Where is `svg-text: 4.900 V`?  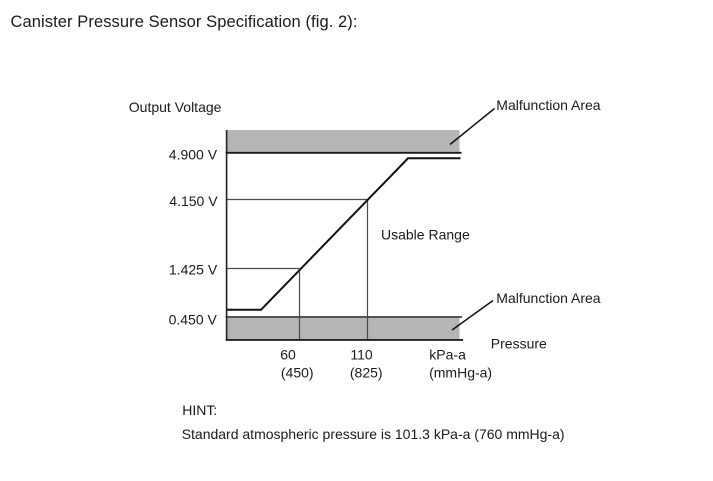 svg-text: 4.900 V is located at coordinates (193, 155).